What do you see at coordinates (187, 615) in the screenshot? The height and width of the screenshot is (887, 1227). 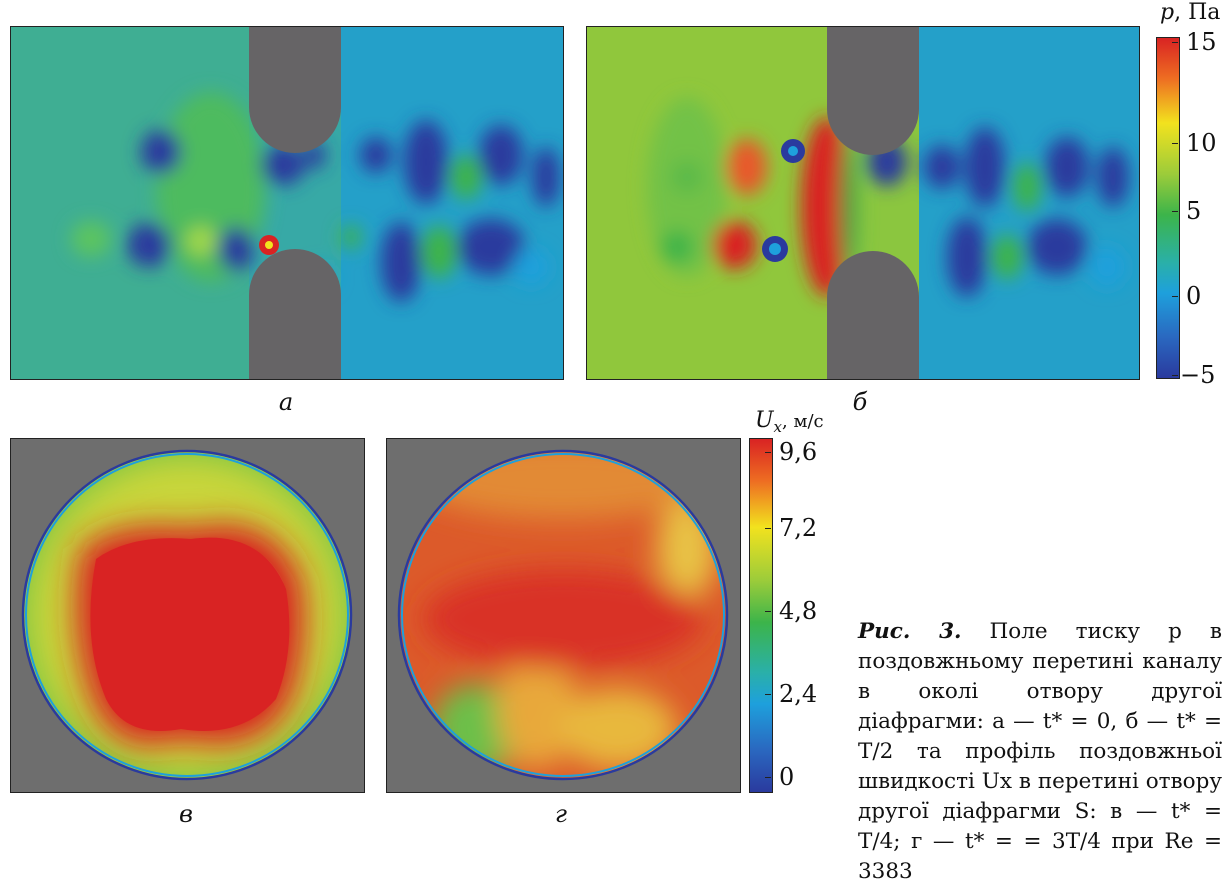 I see `velocity-profile-panel-v` at bounding box center [187, 615].